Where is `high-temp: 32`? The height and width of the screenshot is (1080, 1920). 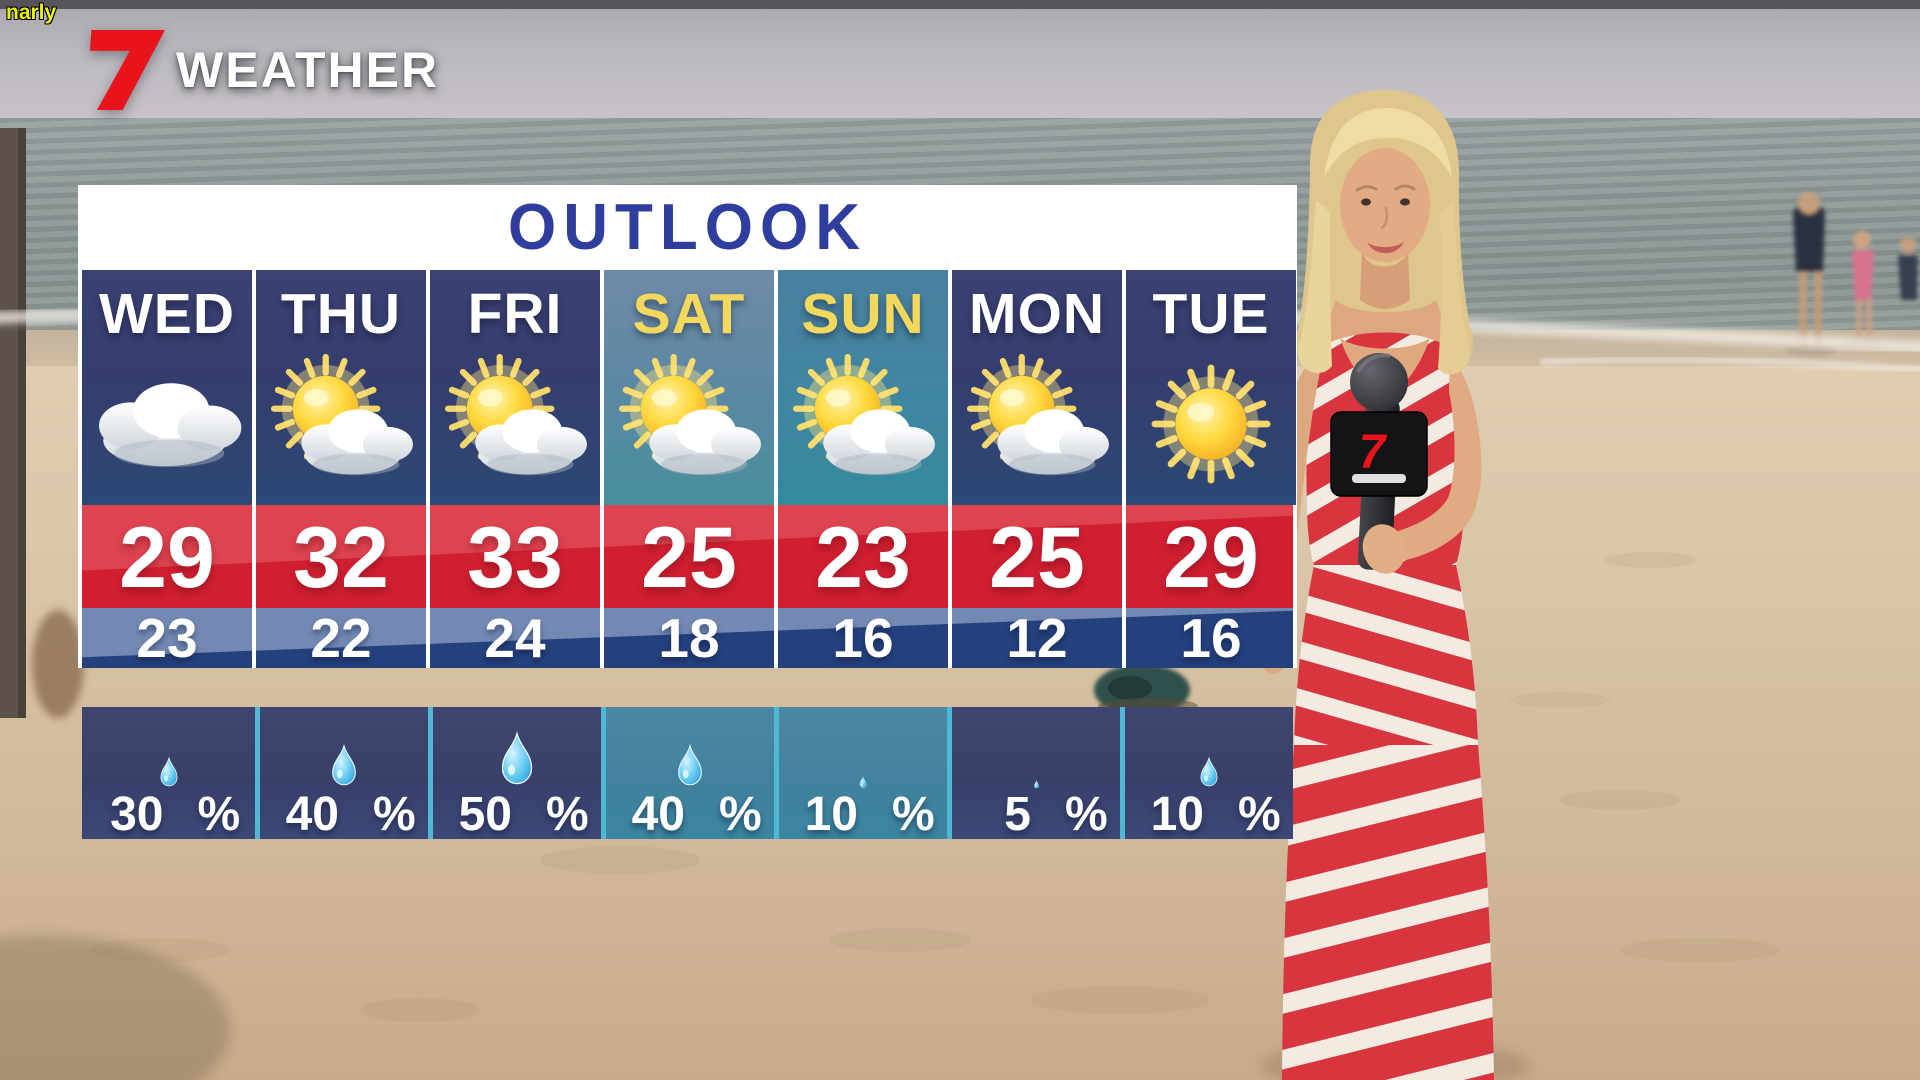
high-temp: 32 is located at coordinates (341, 558).